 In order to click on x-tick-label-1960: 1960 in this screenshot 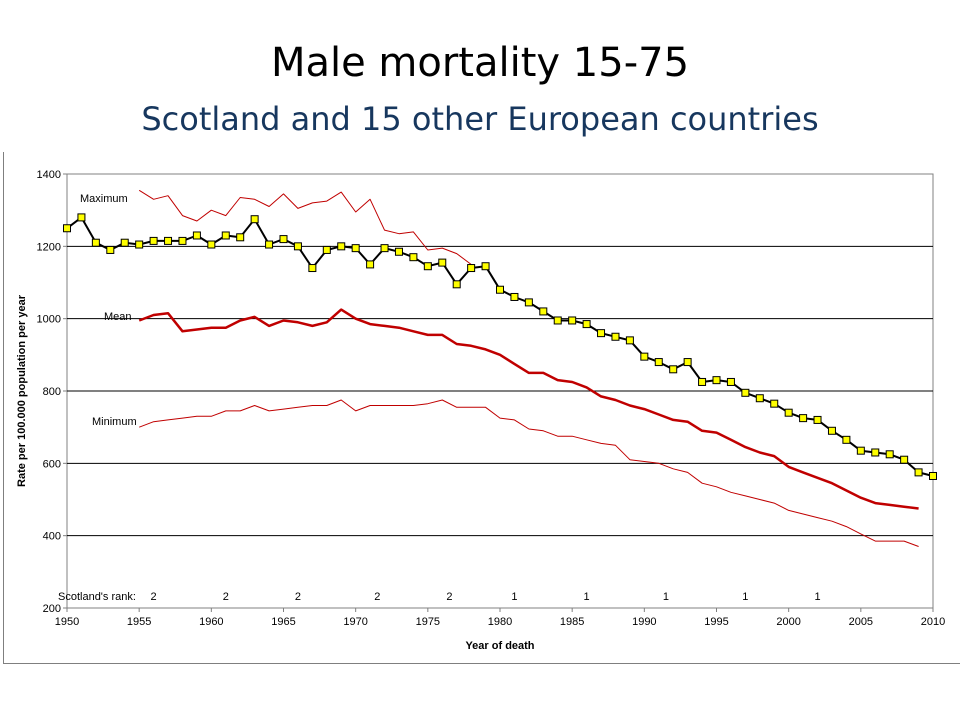, I will do `click(211, 622)`.